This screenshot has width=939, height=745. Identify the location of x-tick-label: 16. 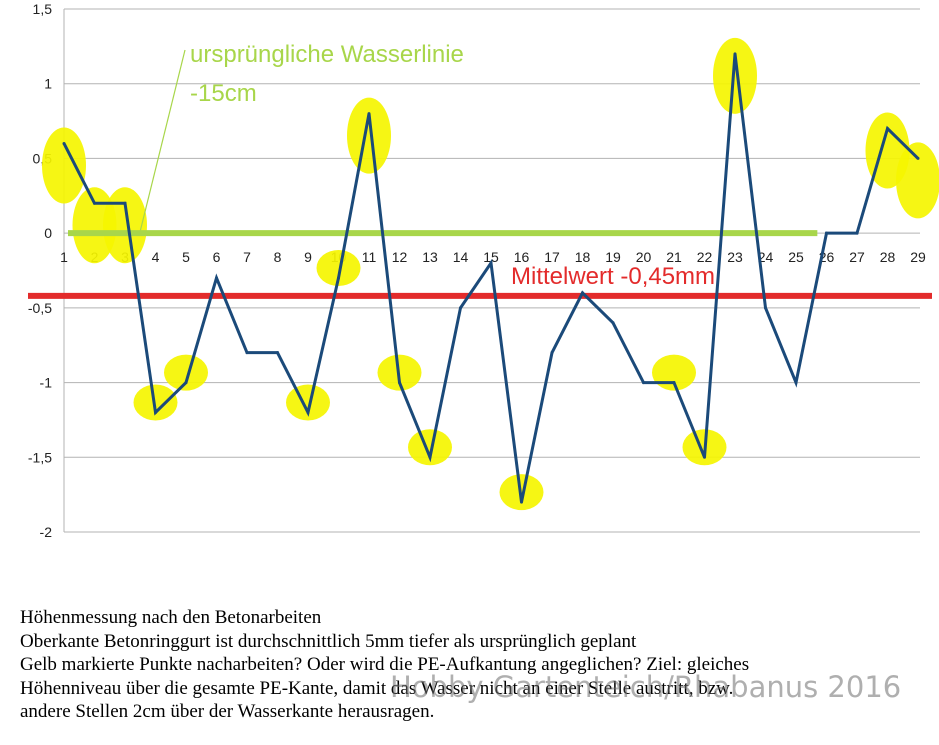
(522, 257).